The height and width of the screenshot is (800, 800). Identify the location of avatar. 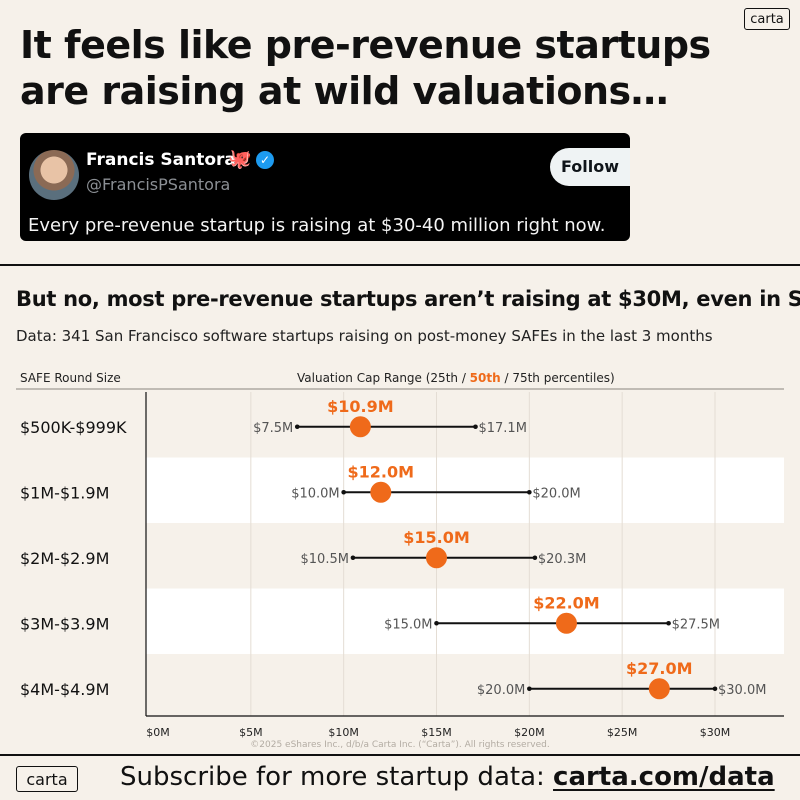
(54, 175).